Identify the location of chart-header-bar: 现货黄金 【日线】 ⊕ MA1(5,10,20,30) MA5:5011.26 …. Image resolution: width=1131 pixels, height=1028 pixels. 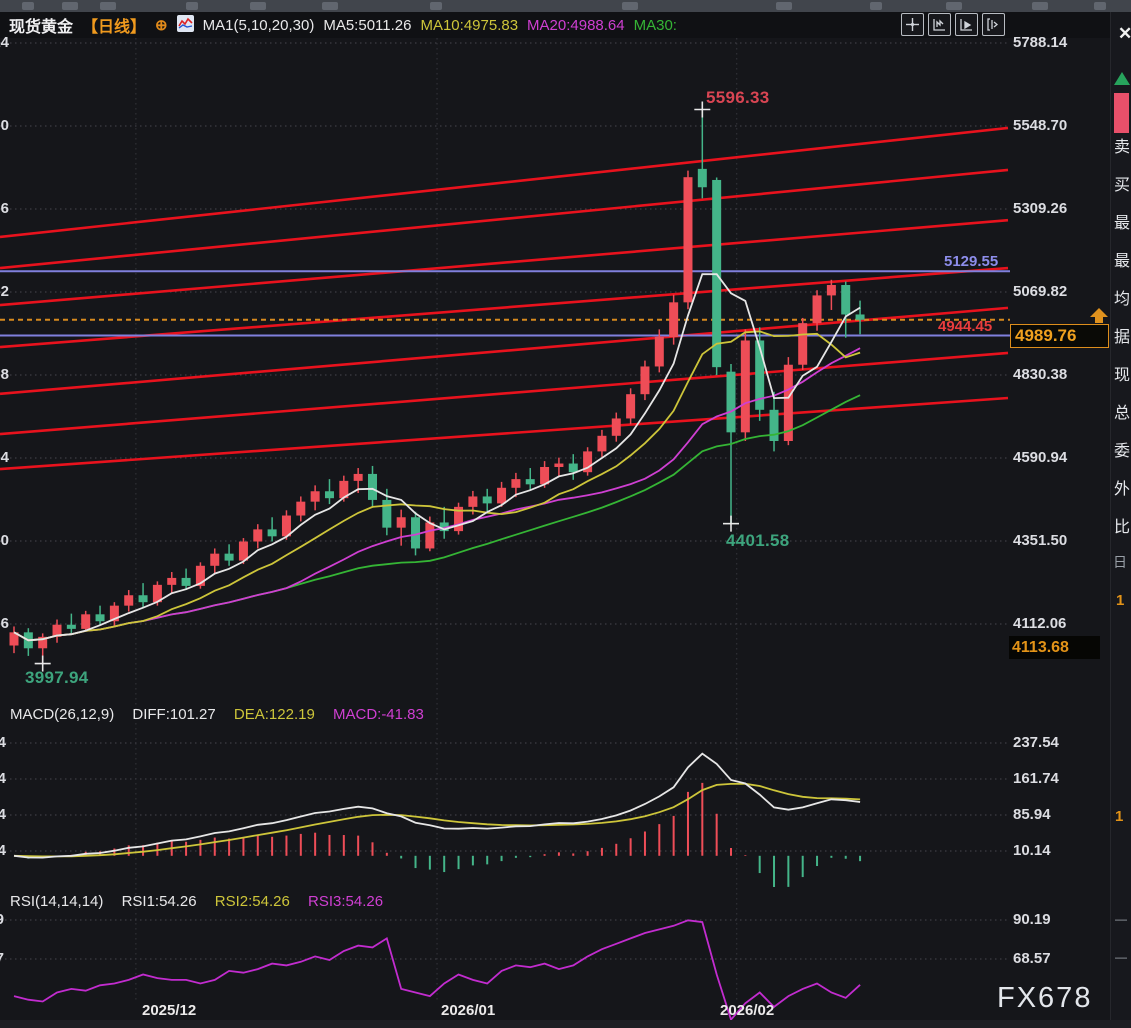
(565, 25).